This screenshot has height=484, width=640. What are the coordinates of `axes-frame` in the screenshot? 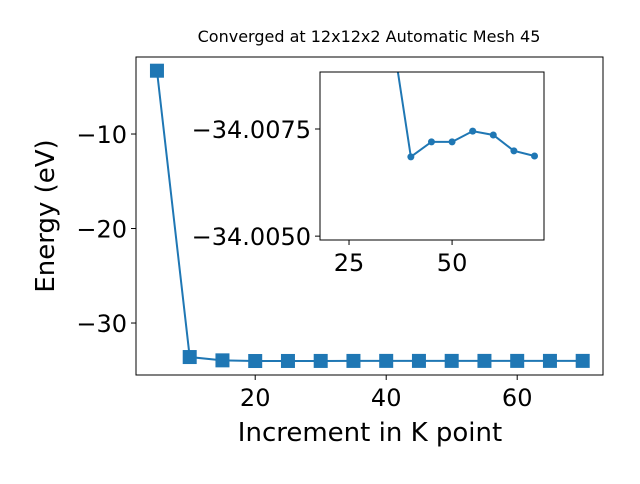 It's located at (432, 156).